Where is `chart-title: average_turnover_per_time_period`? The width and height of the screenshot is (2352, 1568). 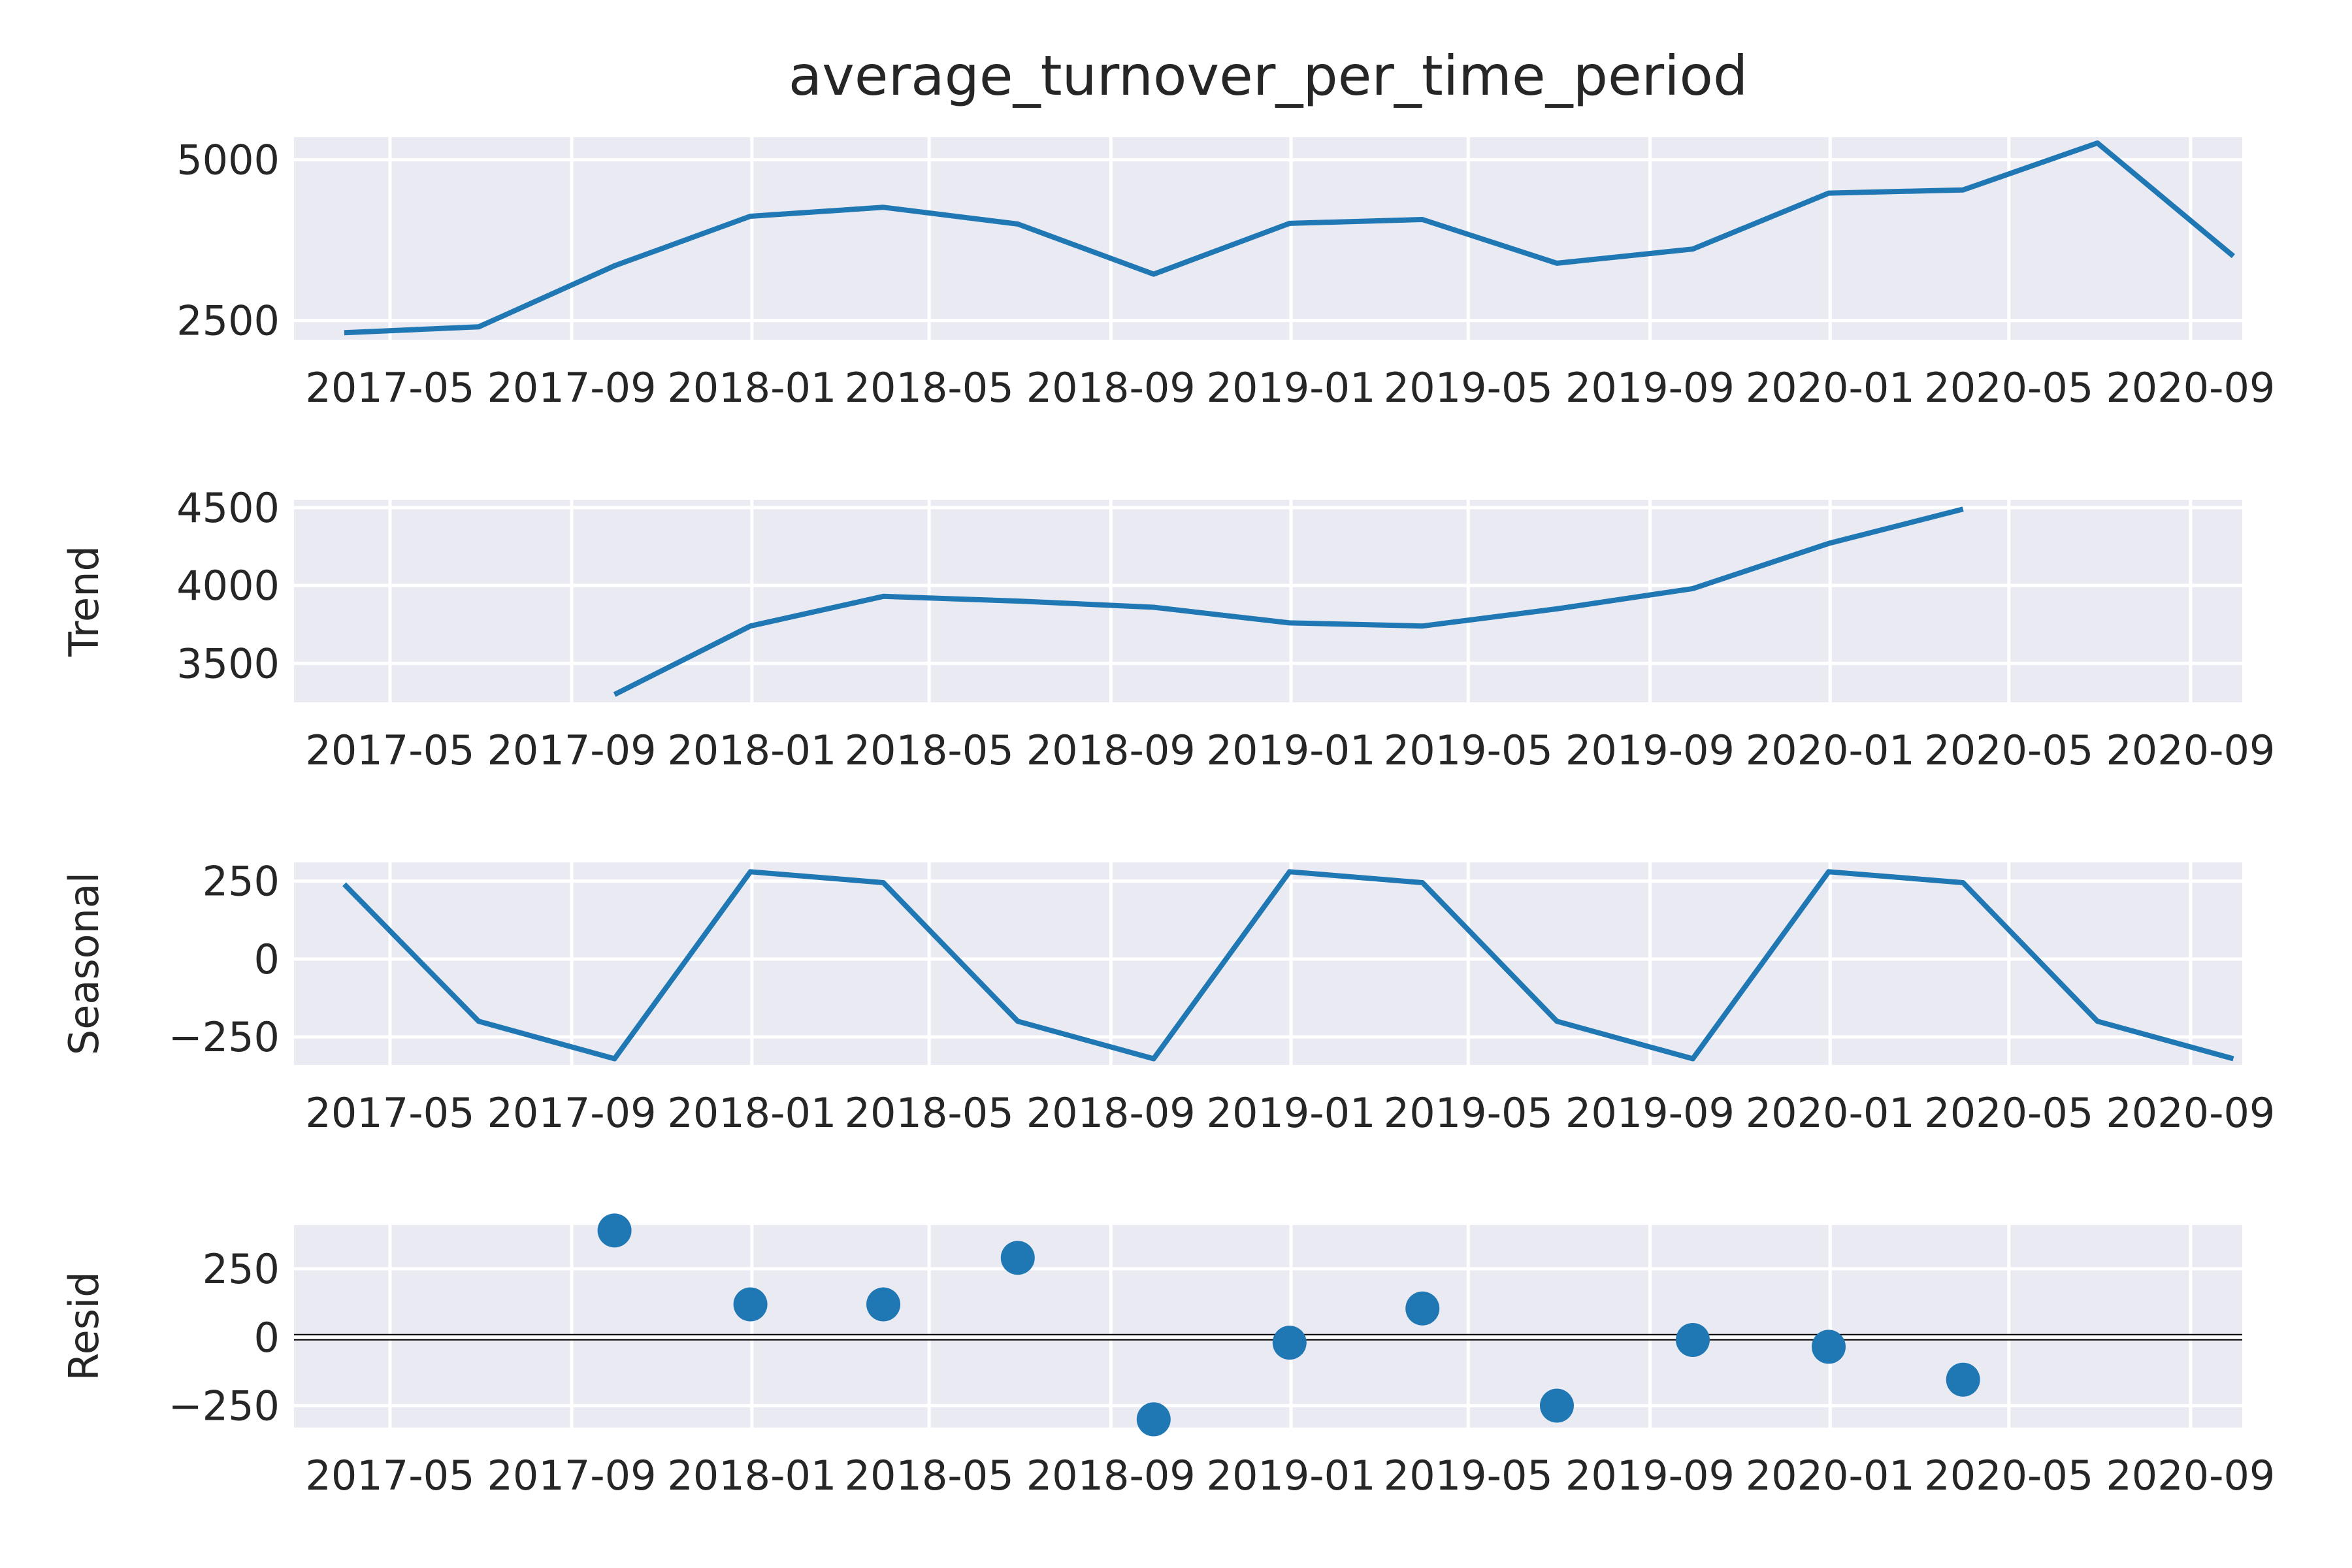 chart-title: average_turnover_per_time_period is located at coordinates (1268, 76).